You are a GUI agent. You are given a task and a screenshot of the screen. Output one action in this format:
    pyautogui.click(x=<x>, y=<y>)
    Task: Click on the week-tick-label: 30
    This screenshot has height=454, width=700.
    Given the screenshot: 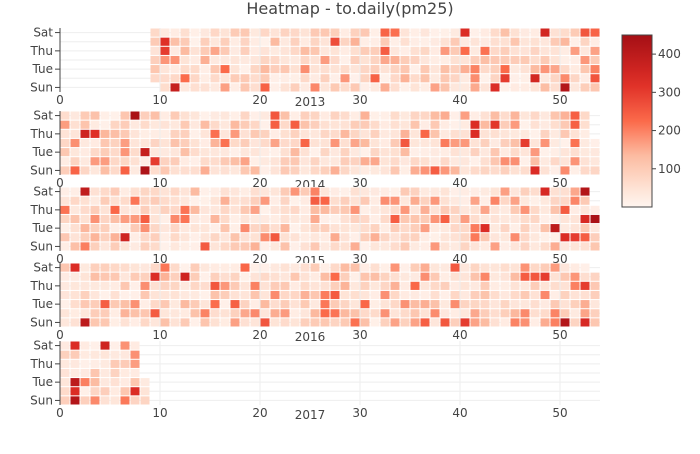 What is the action you would take?
    pyautogui.click(x=359, y=413)
    